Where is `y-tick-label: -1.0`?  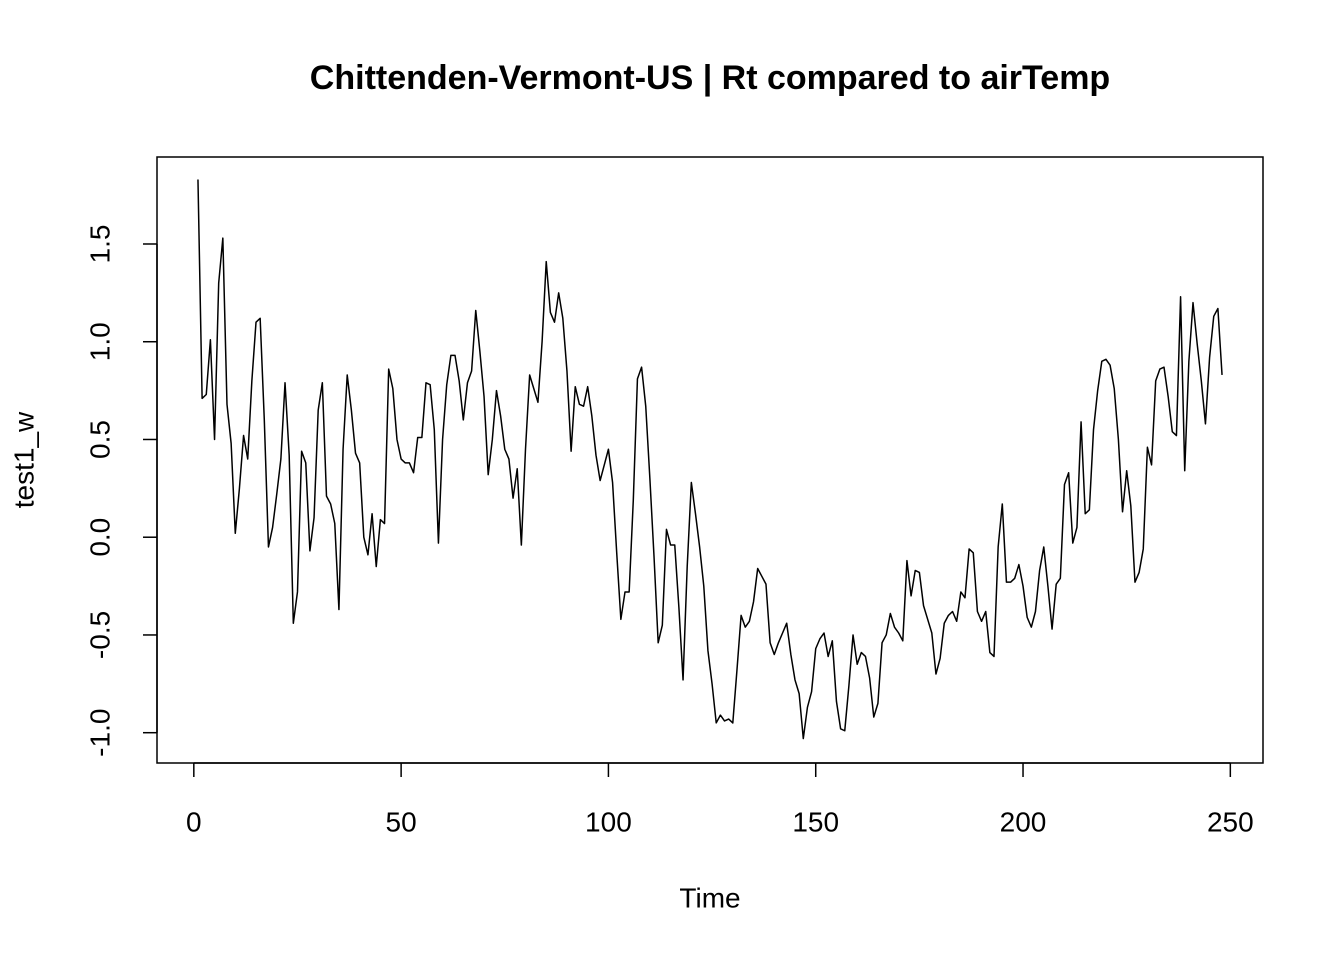
y-tick-label: -1.0 is located at coordinates (99, 733).